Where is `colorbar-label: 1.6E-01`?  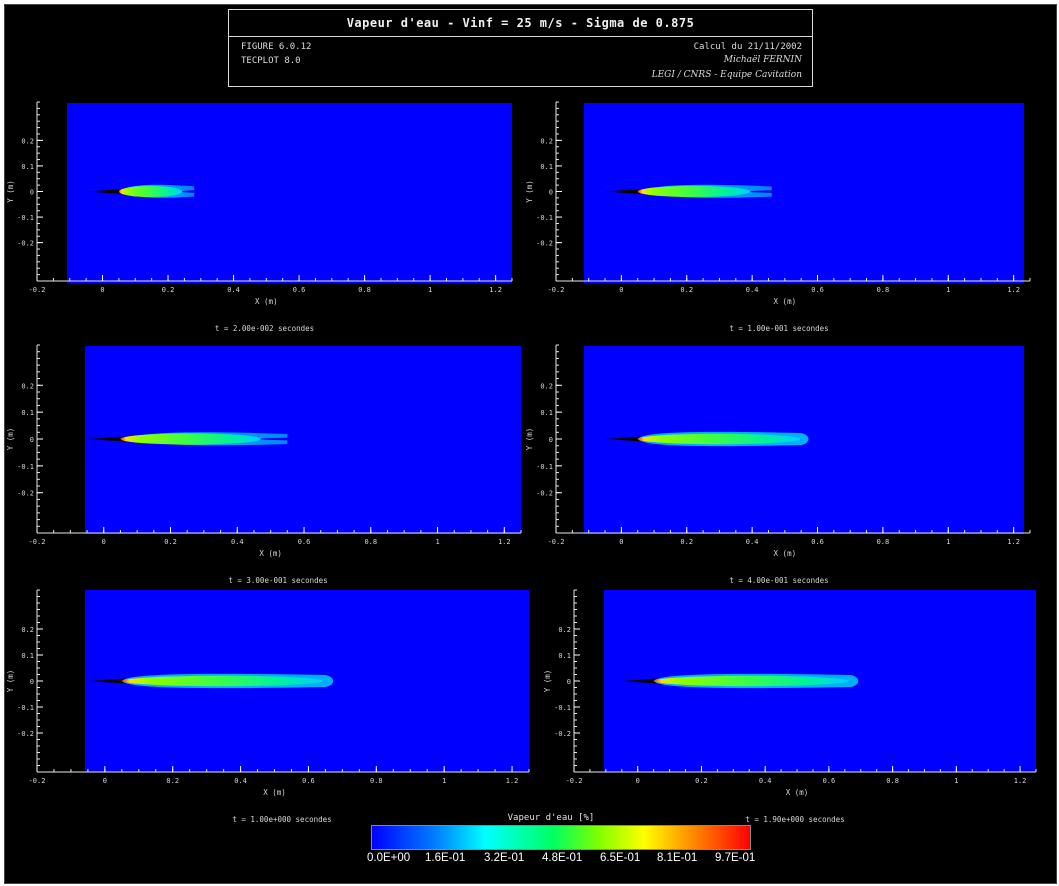
colorbar-label: 1.6E-01 is located at coordinates (445, 858).